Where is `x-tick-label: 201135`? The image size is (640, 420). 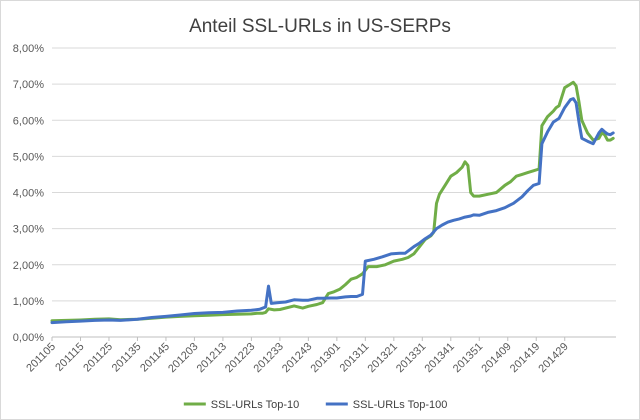 x-tick-label: 201135 is located at coordinates (127, 358).